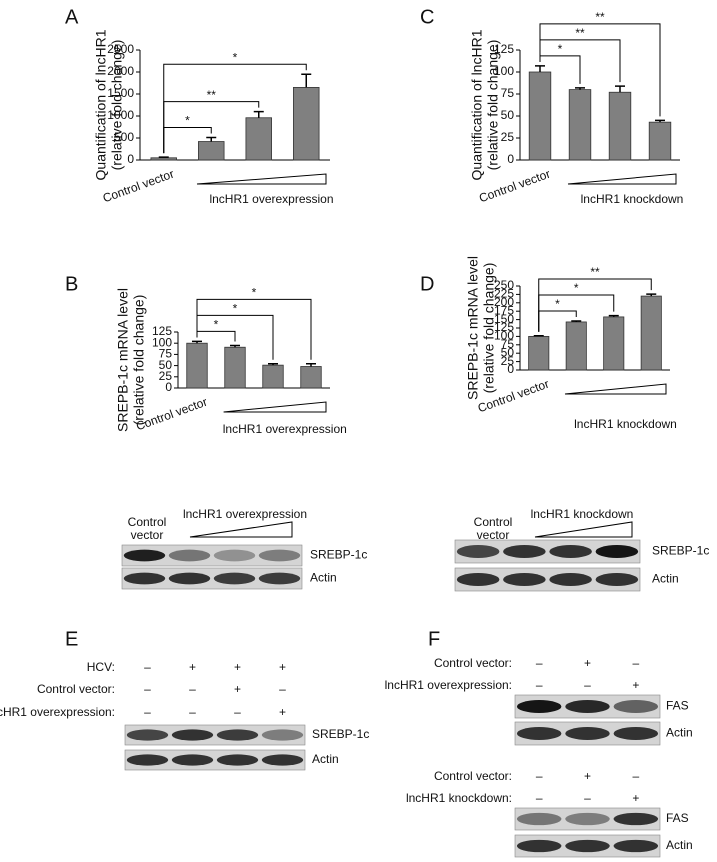  I want to click on y-tick-label: 2000, so click(120, 71).